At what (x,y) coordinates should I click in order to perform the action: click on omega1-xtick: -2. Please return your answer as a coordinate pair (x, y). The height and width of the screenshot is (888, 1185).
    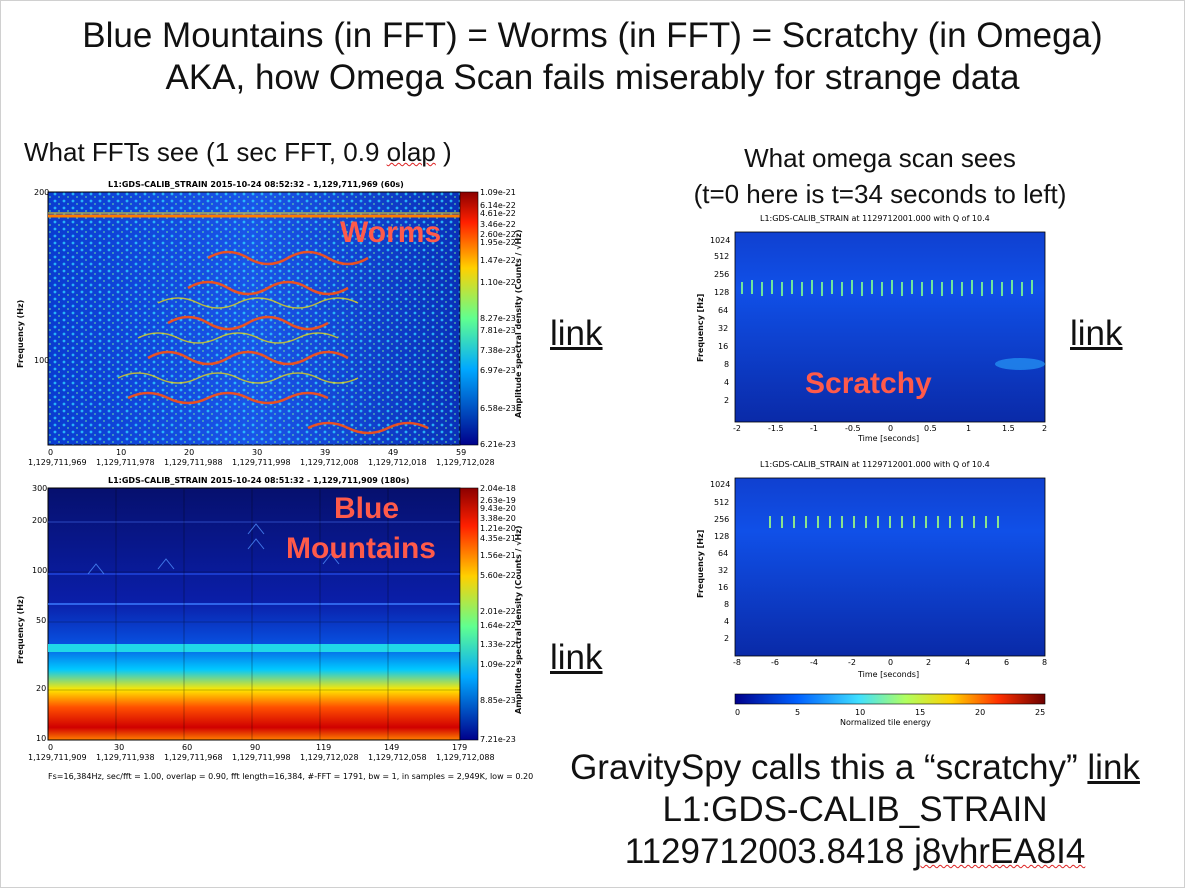
    Looking at the image, I should click on (737, 428).